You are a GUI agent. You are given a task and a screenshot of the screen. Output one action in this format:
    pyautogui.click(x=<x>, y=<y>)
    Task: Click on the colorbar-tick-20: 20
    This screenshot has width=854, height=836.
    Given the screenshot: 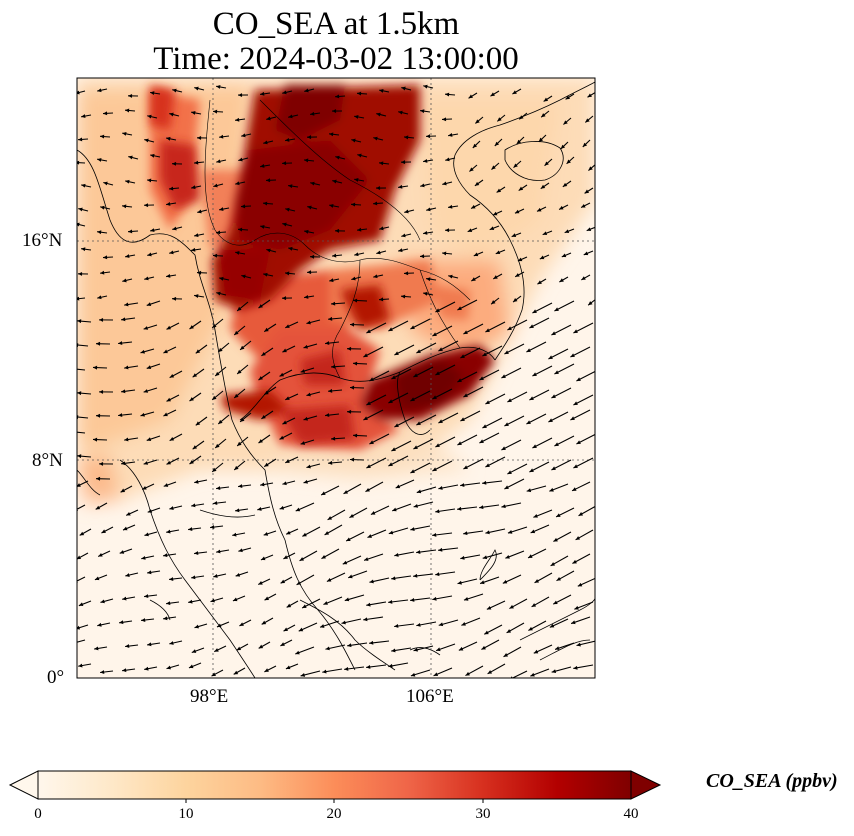 What is the action you would take?
    pyautogui.click(x=334, y=814)
    